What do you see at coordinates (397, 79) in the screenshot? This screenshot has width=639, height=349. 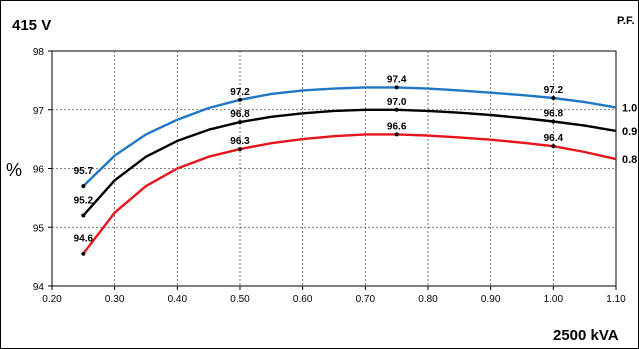 I see `data-label: 97.4` at bounding box center [397, 79].